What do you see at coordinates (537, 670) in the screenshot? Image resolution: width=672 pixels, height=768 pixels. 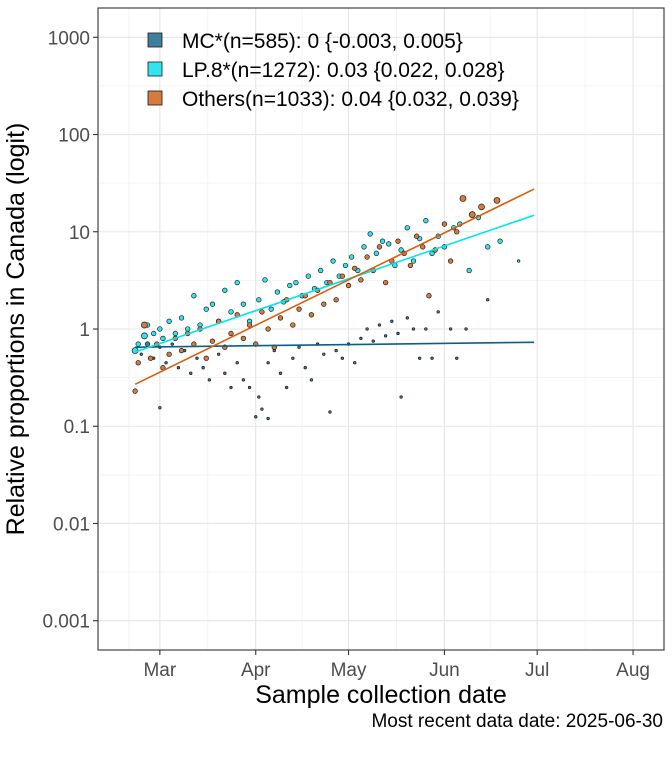 I see `x-tick-label: Jul` at bounding box center [537, 670].